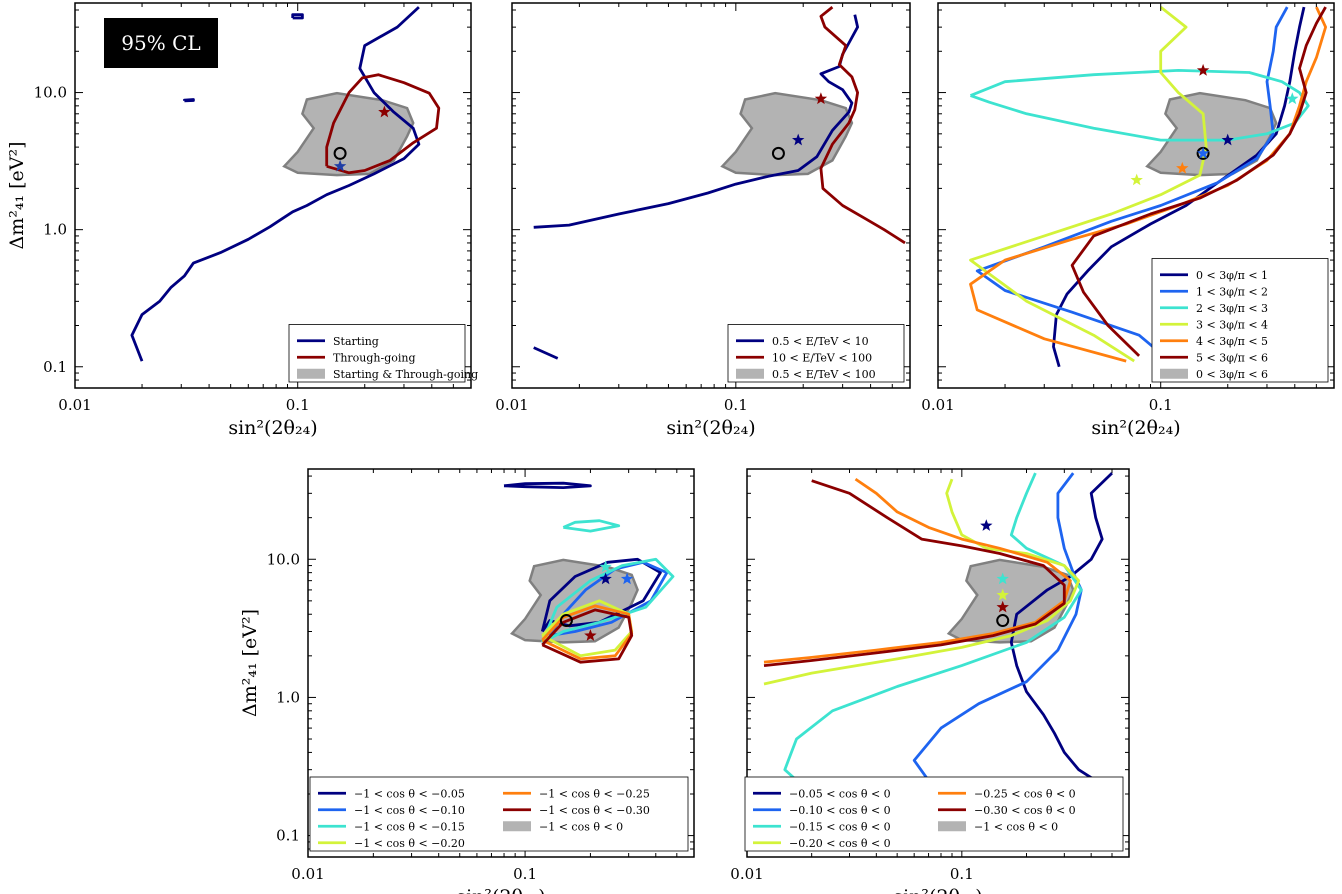 The image size is (1342, 894). Describe the element at coordinates (824, 374) in the screenshot. I see `legend-label: 0.5 < E/TeV < 100` at that location.